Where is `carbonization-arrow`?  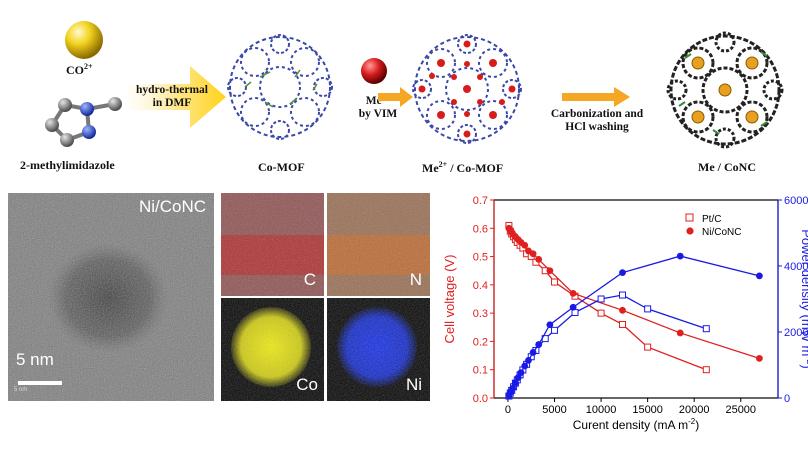 carbonization-arrow is located at coordinates (596, 97).